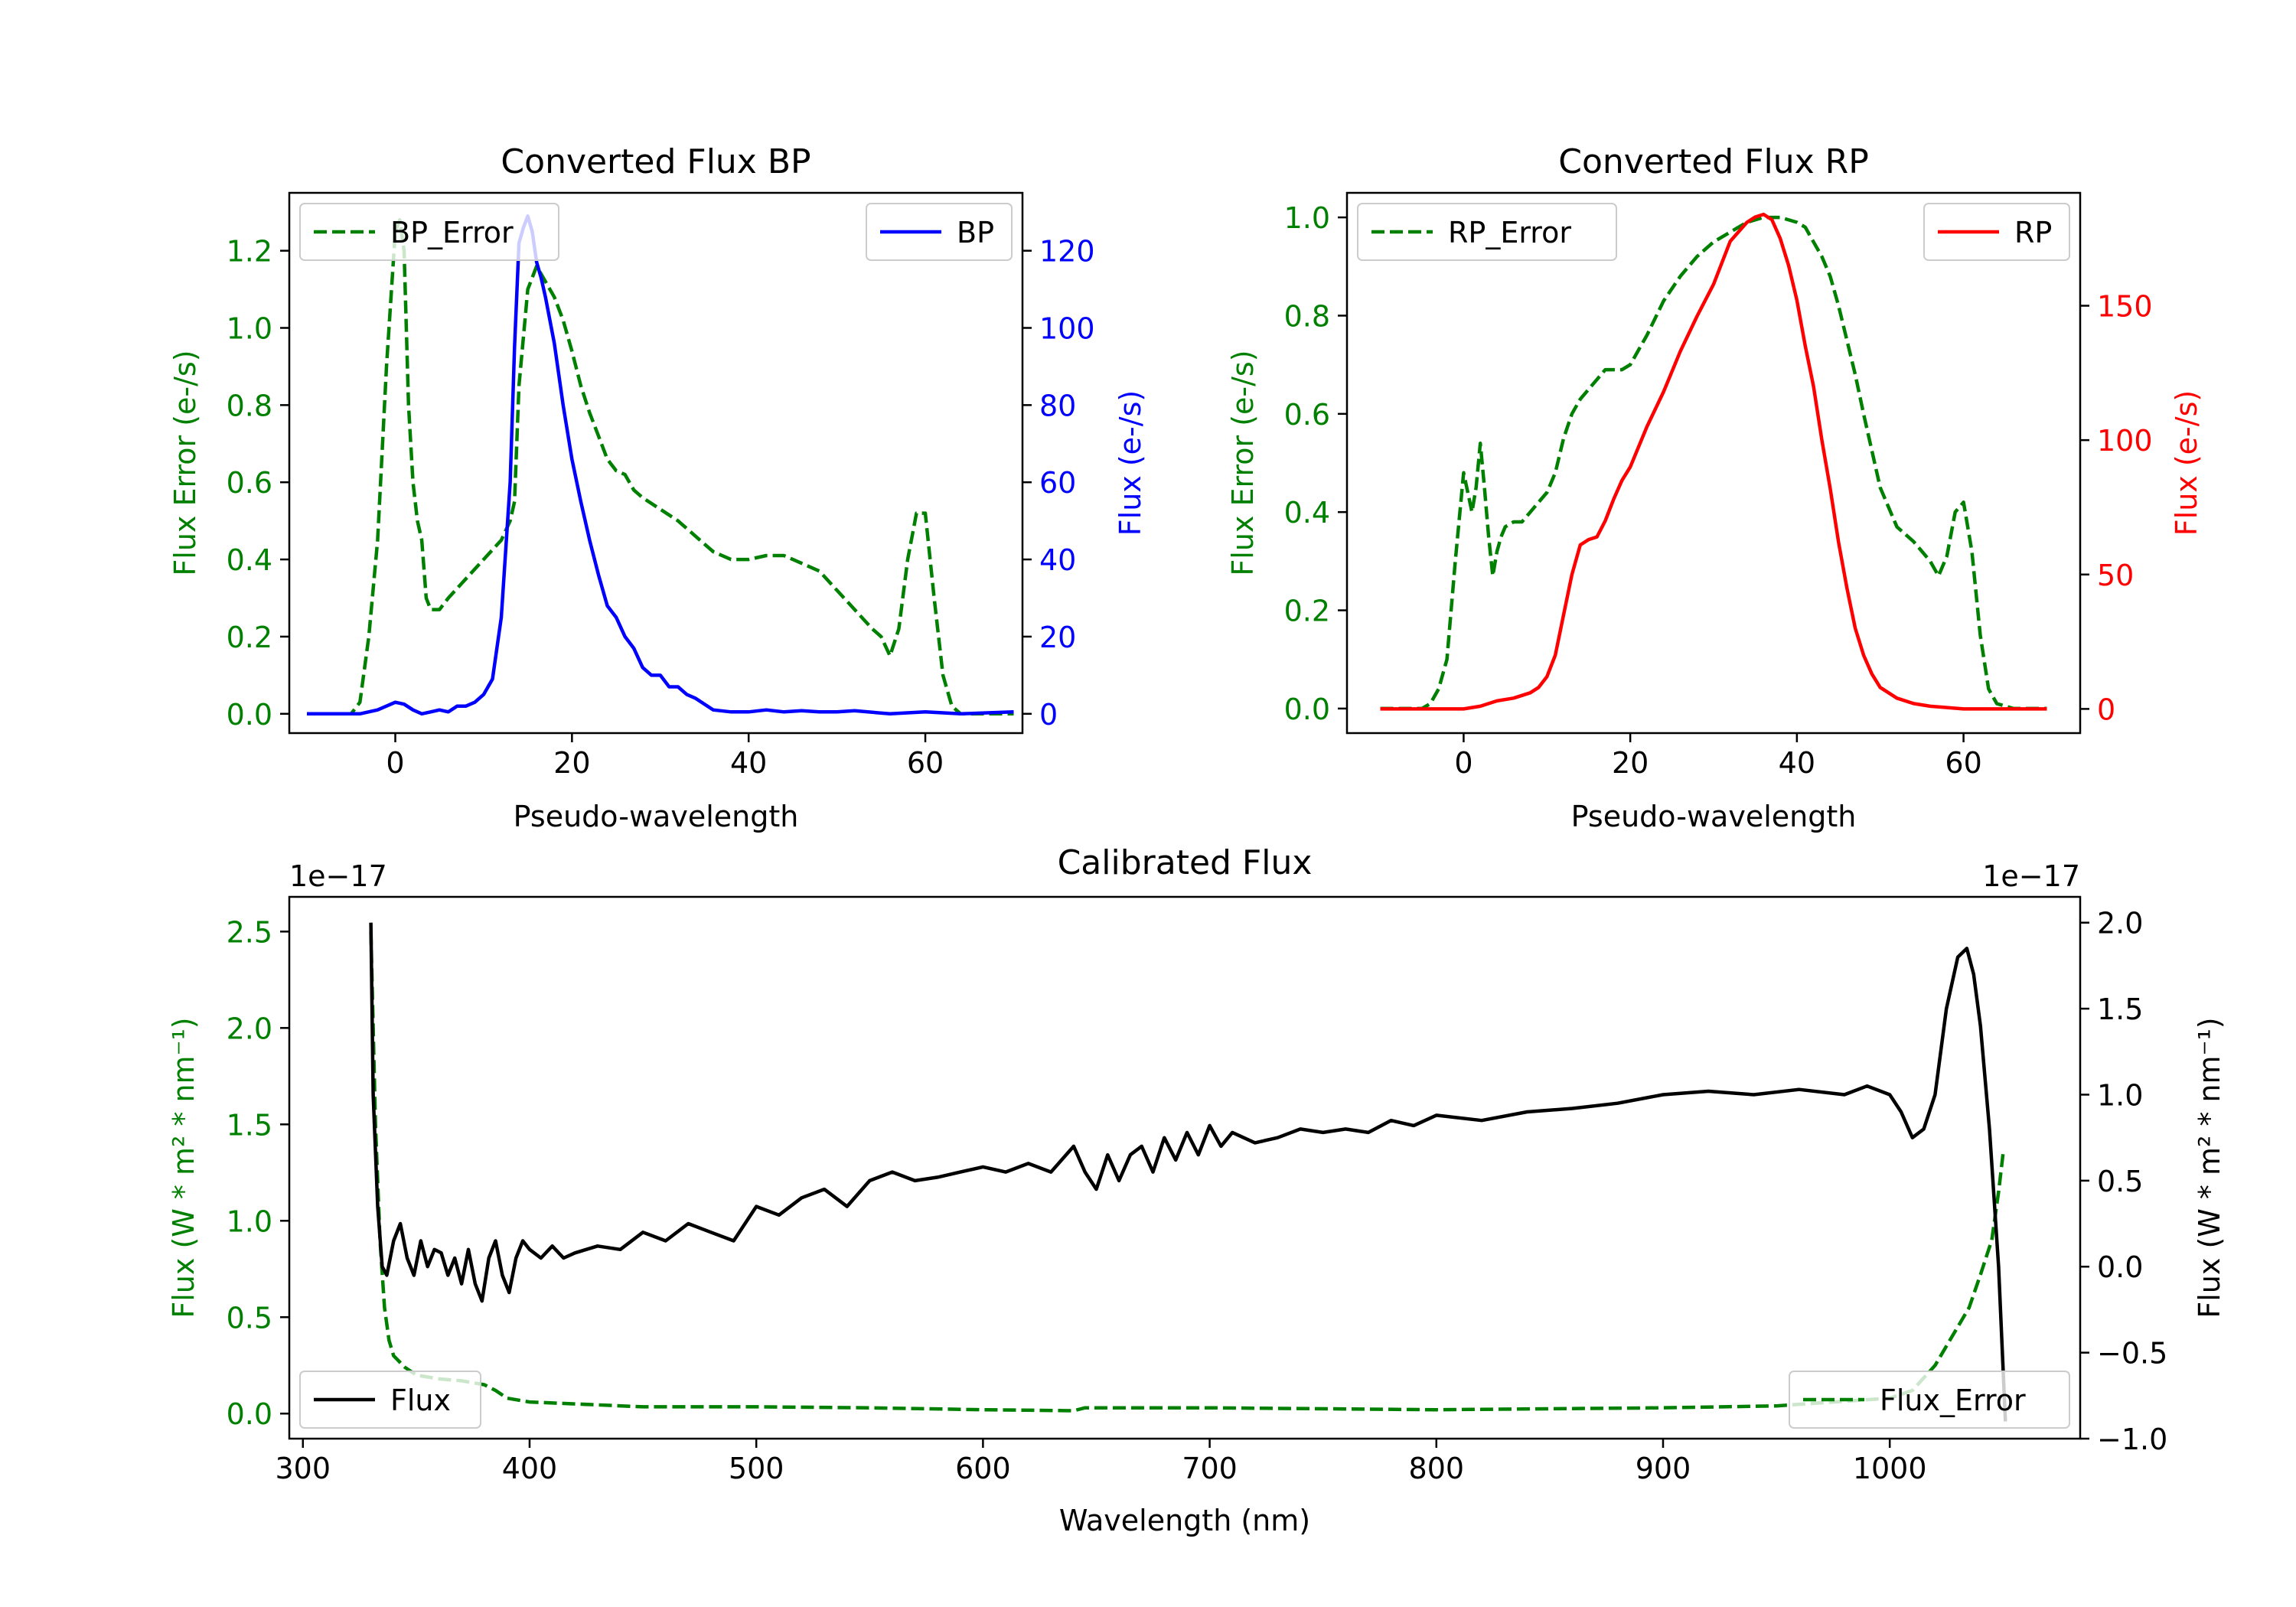  I want to click on legend-flux-error: Flux_Error, so click(1929, 1400).